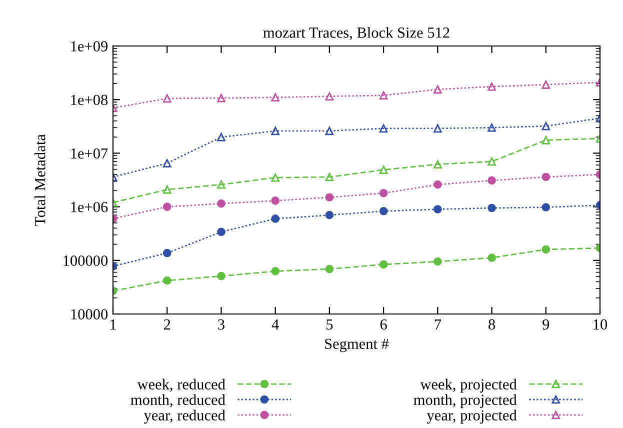 This screenshot has height=428, width=623. I want to click on y-tick-label: 1e+08, so click(89, 100).